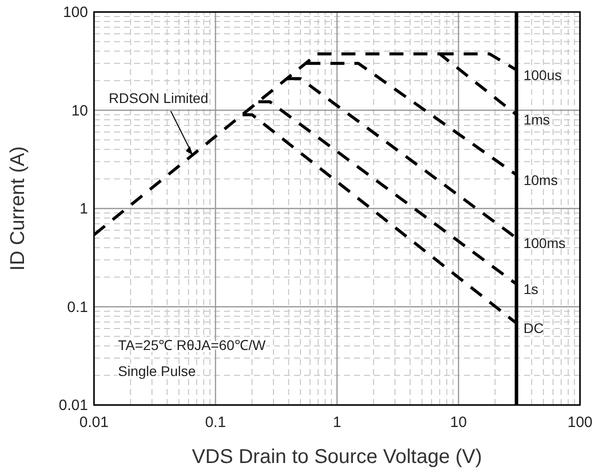 This screenshot has width=607, height=473. What do you see at coordinates (73, 405) in the screenshot?
I see `y-tick-label: 0.01` at bounding box center [73, 405].